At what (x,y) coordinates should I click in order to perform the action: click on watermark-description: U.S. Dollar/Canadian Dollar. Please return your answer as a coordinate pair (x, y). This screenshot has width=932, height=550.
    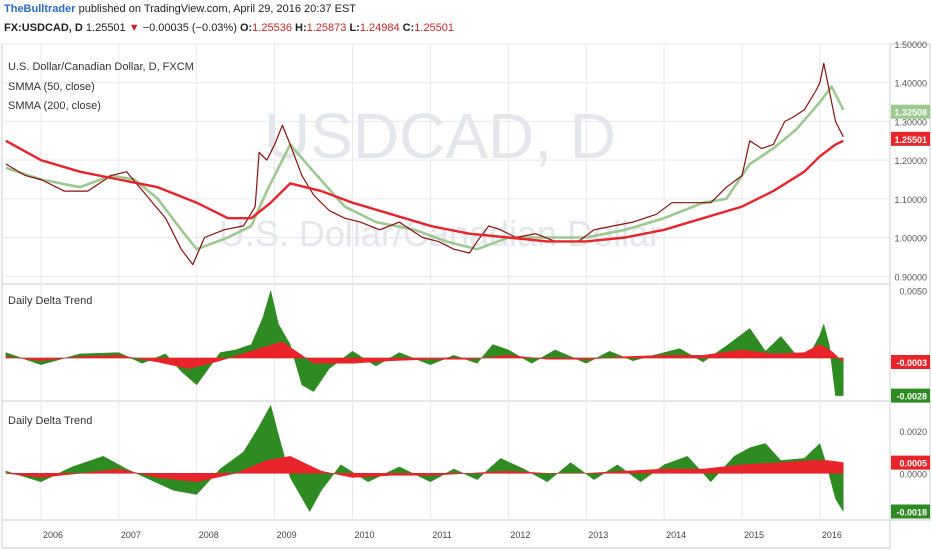
    Looking at the image, I should click on (440, 233).